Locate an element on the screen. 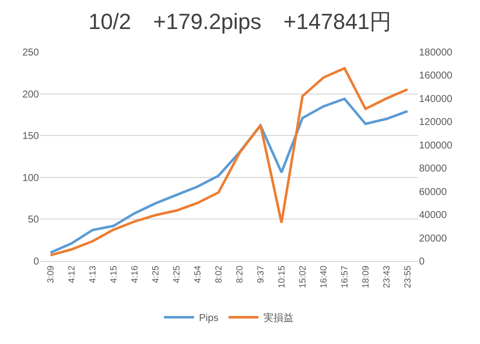  x-tick-label: 18:09 is located at coordinates (365, 277).